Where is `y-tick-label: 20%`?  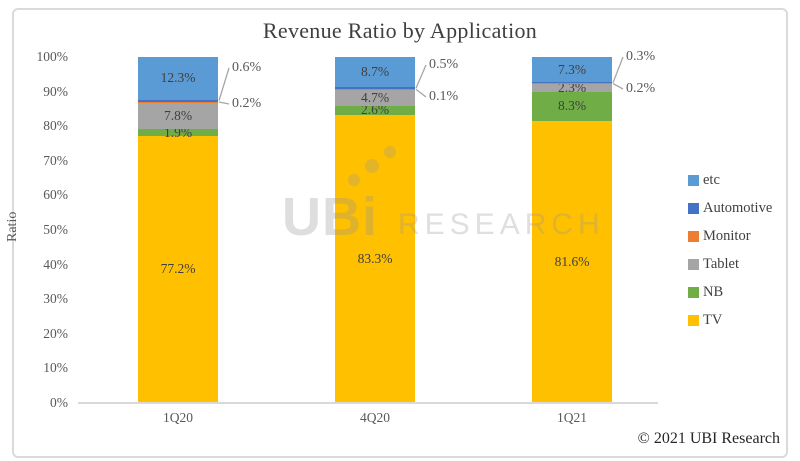 y-tick-label: 20% is located at coordinates (55, 333).